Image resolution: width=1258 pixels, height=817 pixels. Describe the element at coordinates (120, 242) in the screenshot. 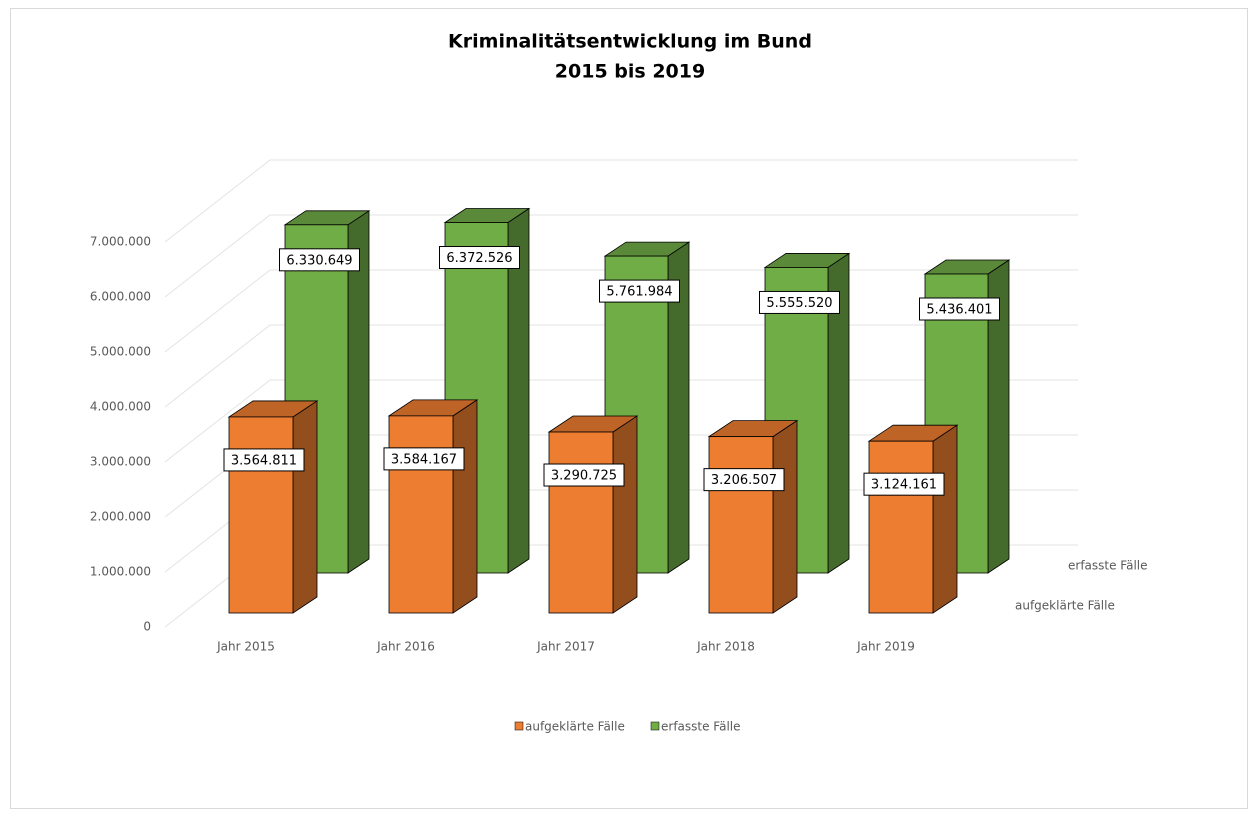

I see `y-tick-label: 7.000.000` at that location.